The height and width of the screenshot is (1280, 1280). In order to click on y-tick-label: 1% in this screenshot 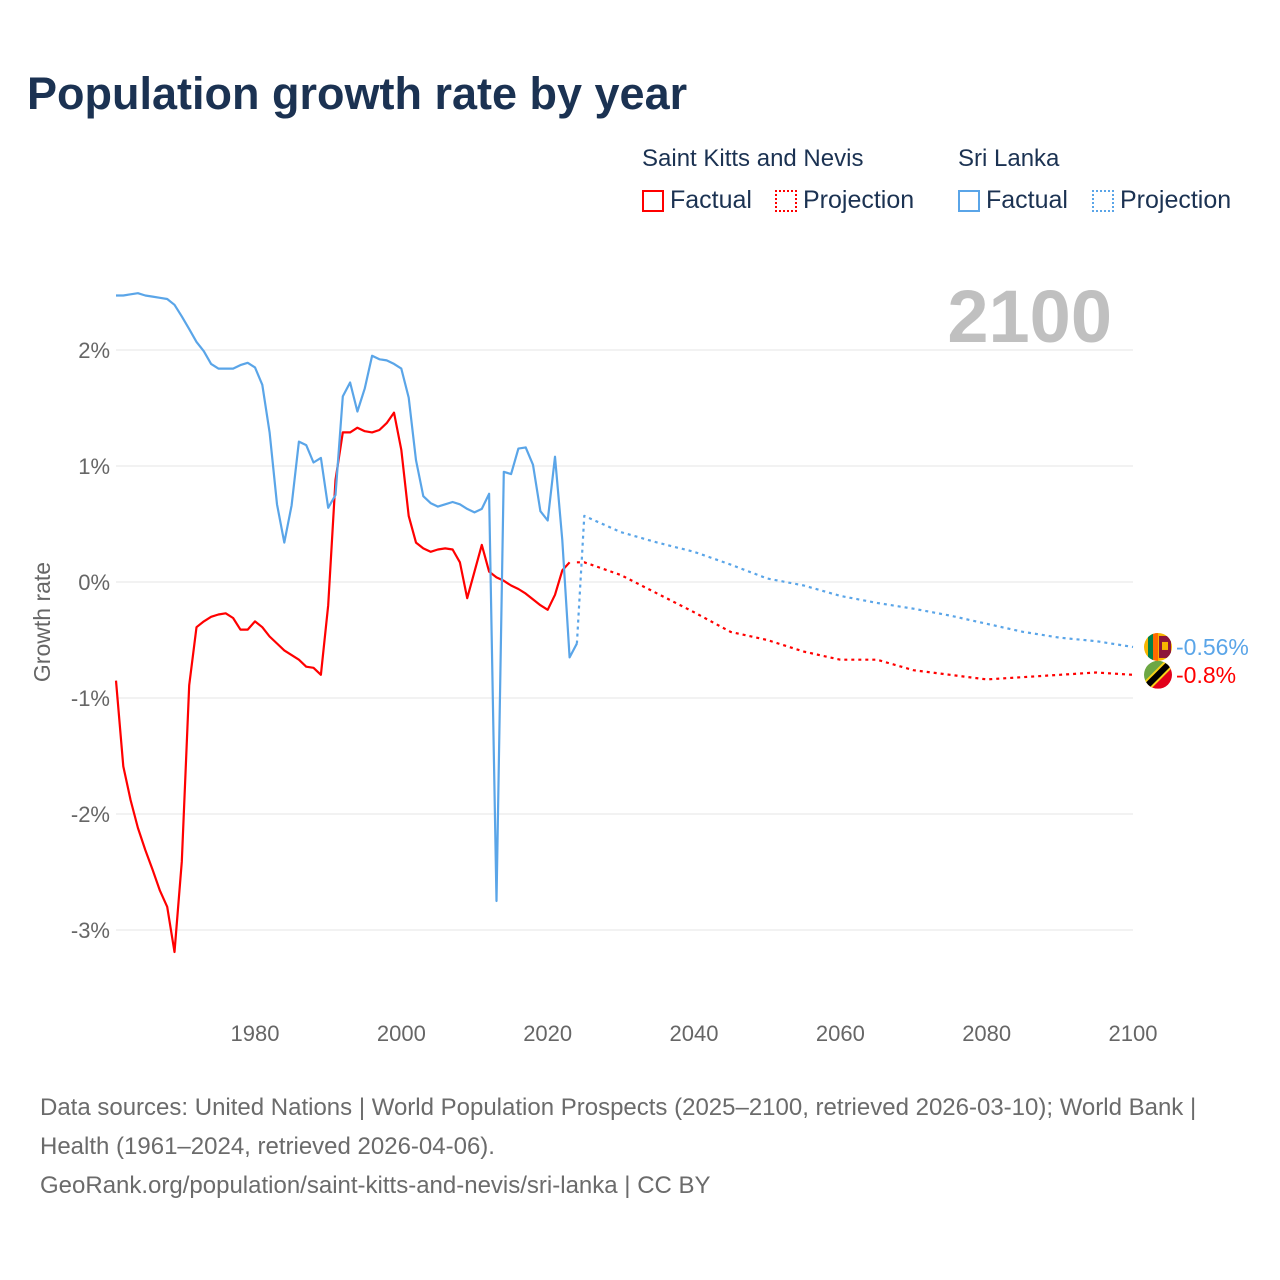, I will do `click(94, 466)`.